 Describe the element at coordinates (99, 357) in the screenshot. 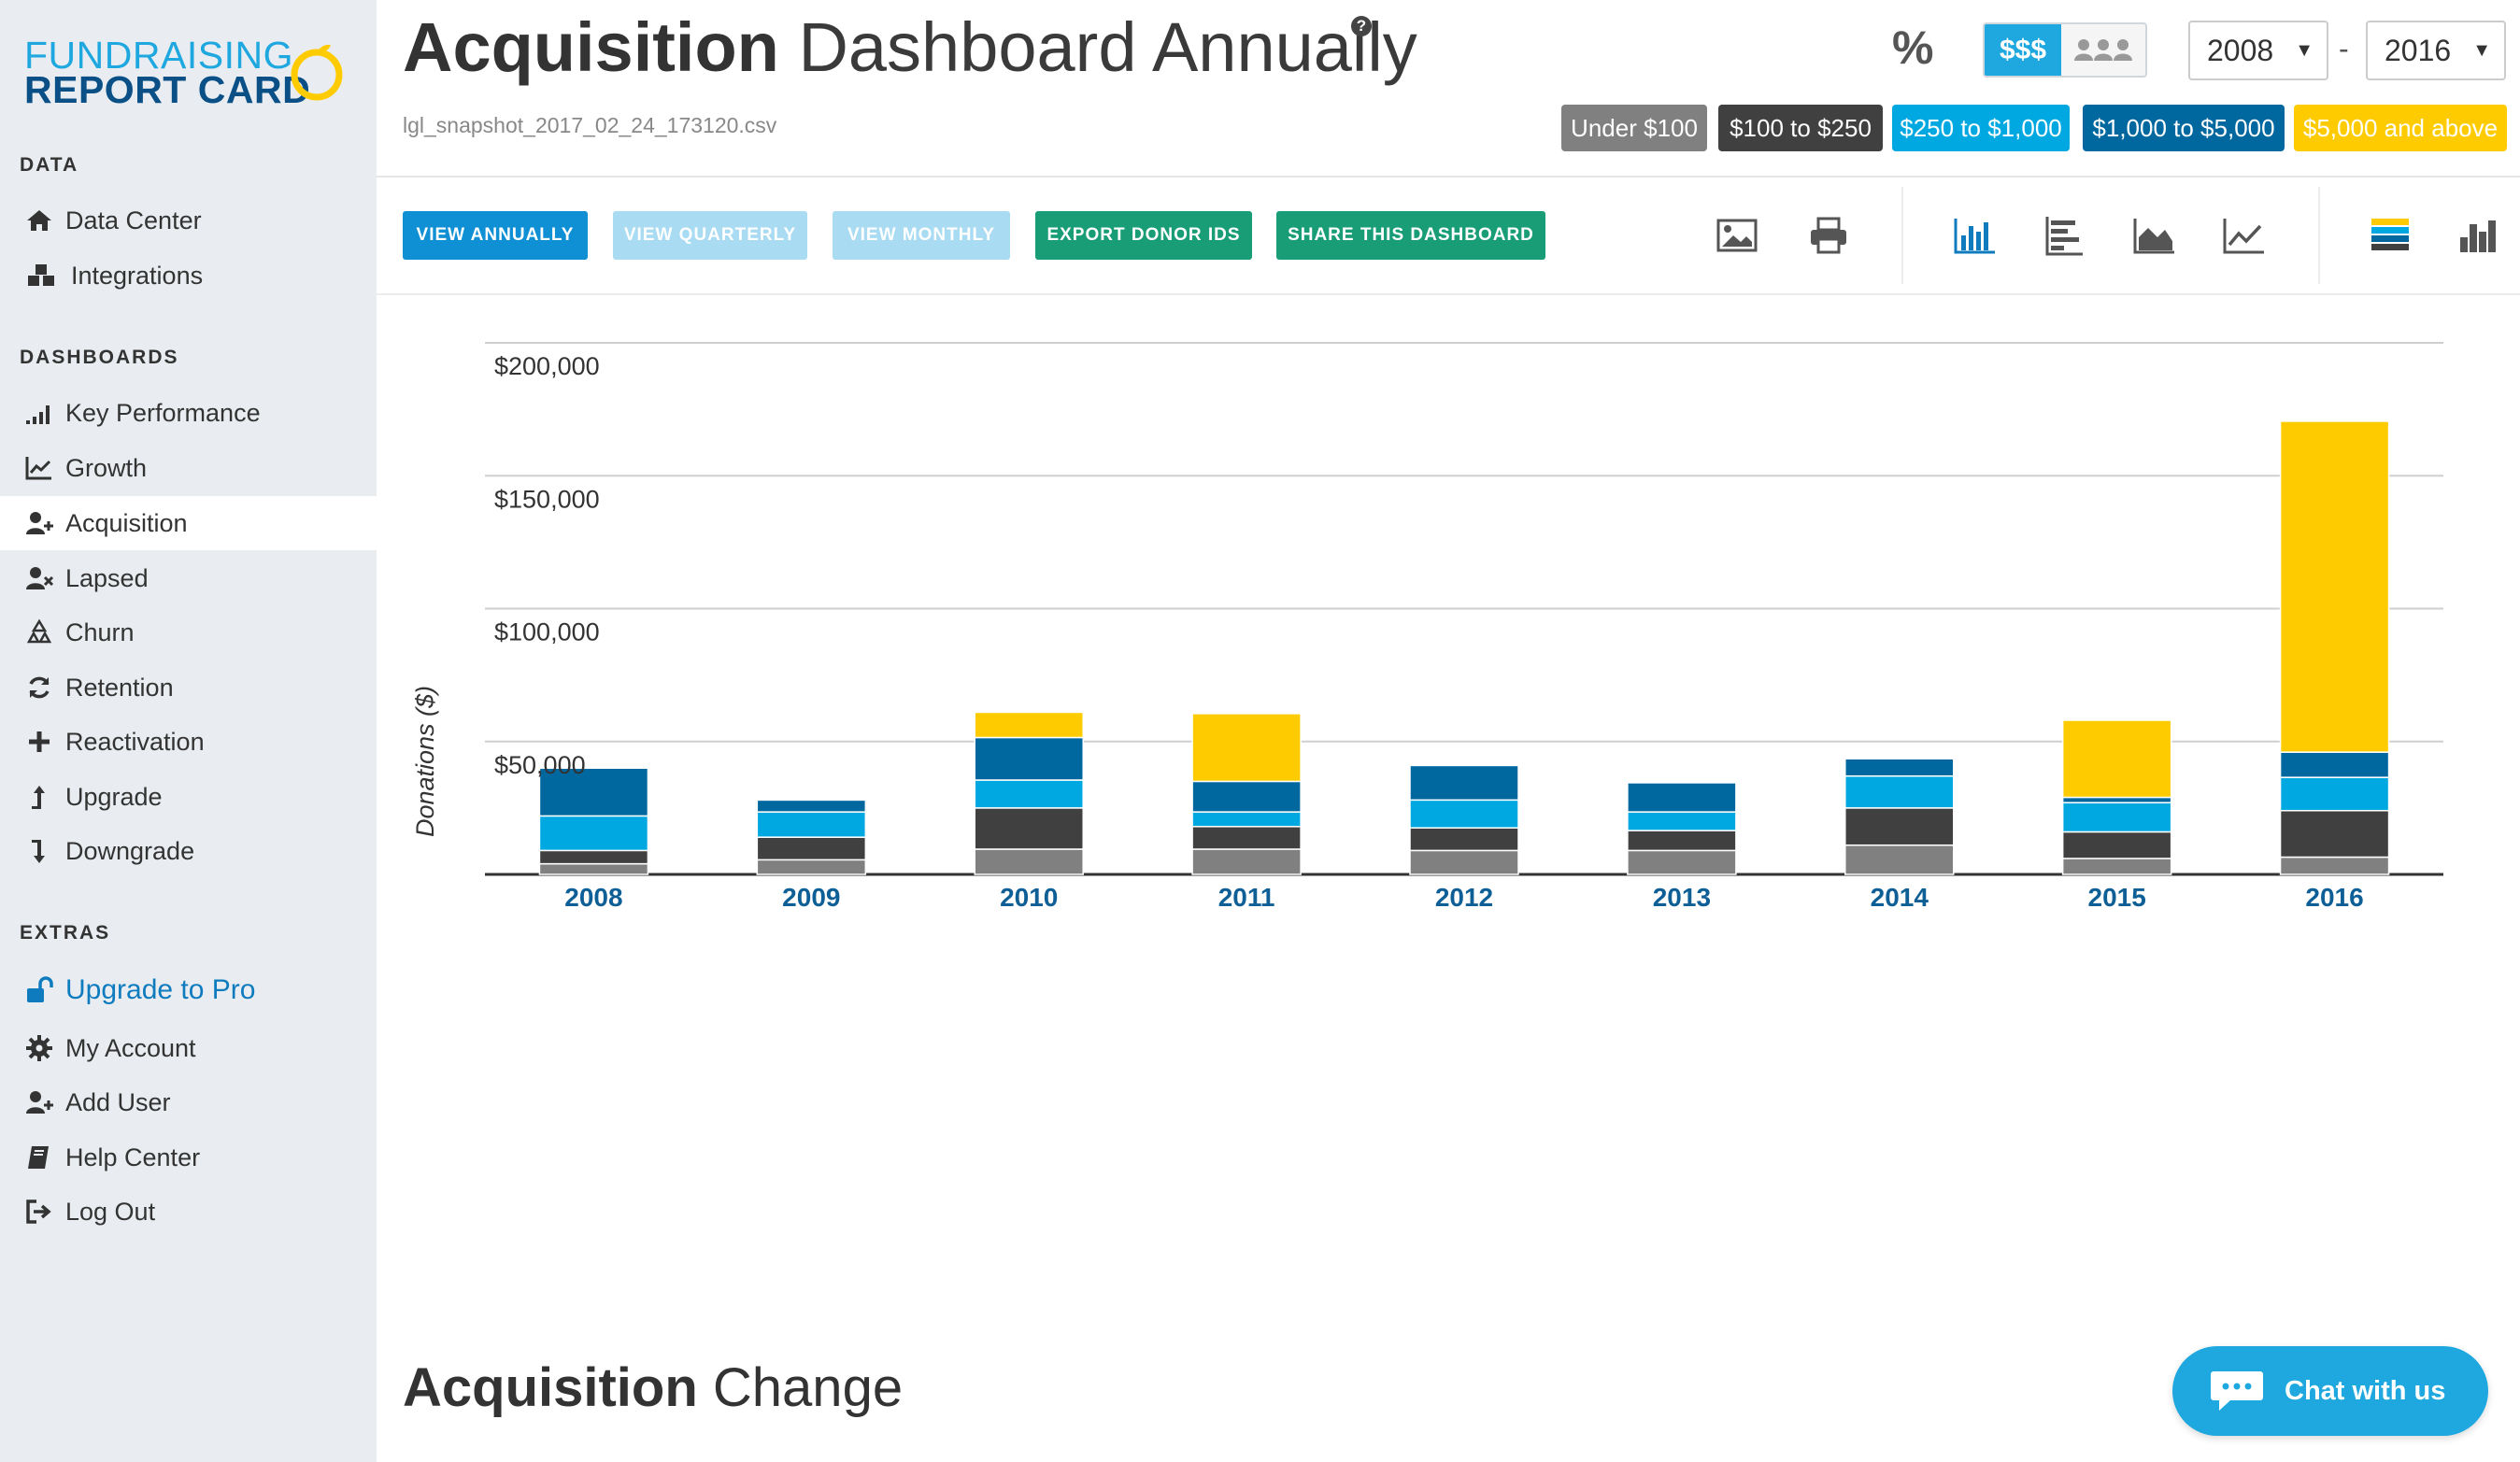

I see `sidebar-section-dashboards: DASHBOARDS` at that location.